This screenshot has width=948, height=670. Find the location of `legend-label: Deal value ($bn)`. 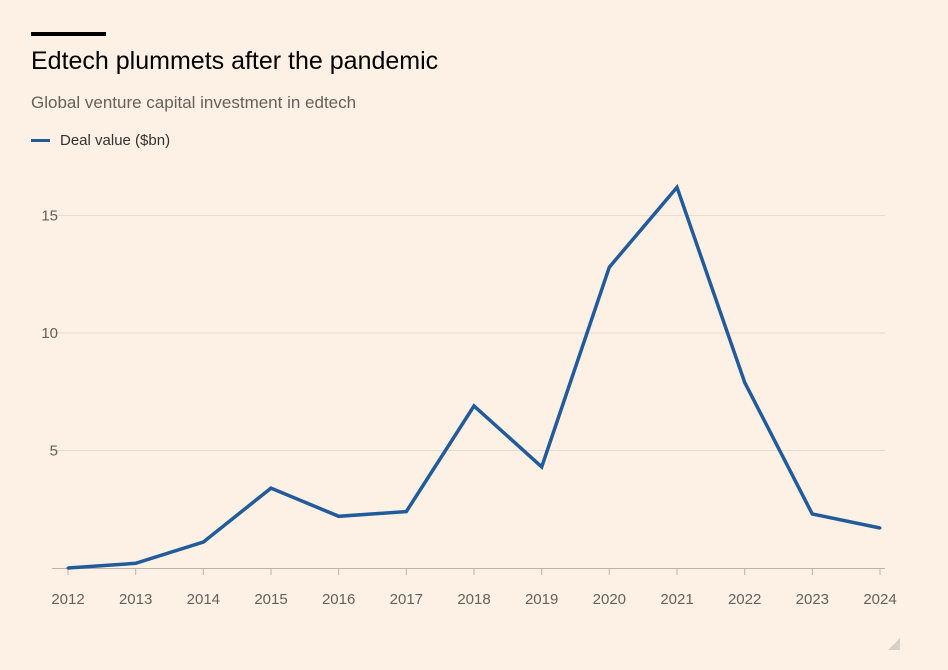

legend-label: Deal value ($bn) is located at coordinates (115, 140).